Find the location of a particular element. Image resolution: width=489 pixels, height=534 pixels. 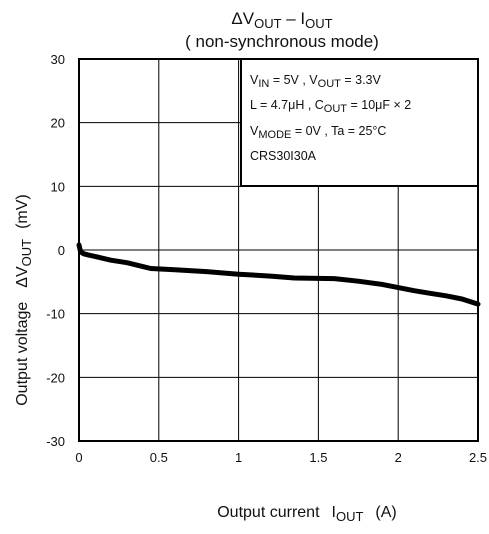

y-tick-label: 10 is located at coordinates (58, 186).